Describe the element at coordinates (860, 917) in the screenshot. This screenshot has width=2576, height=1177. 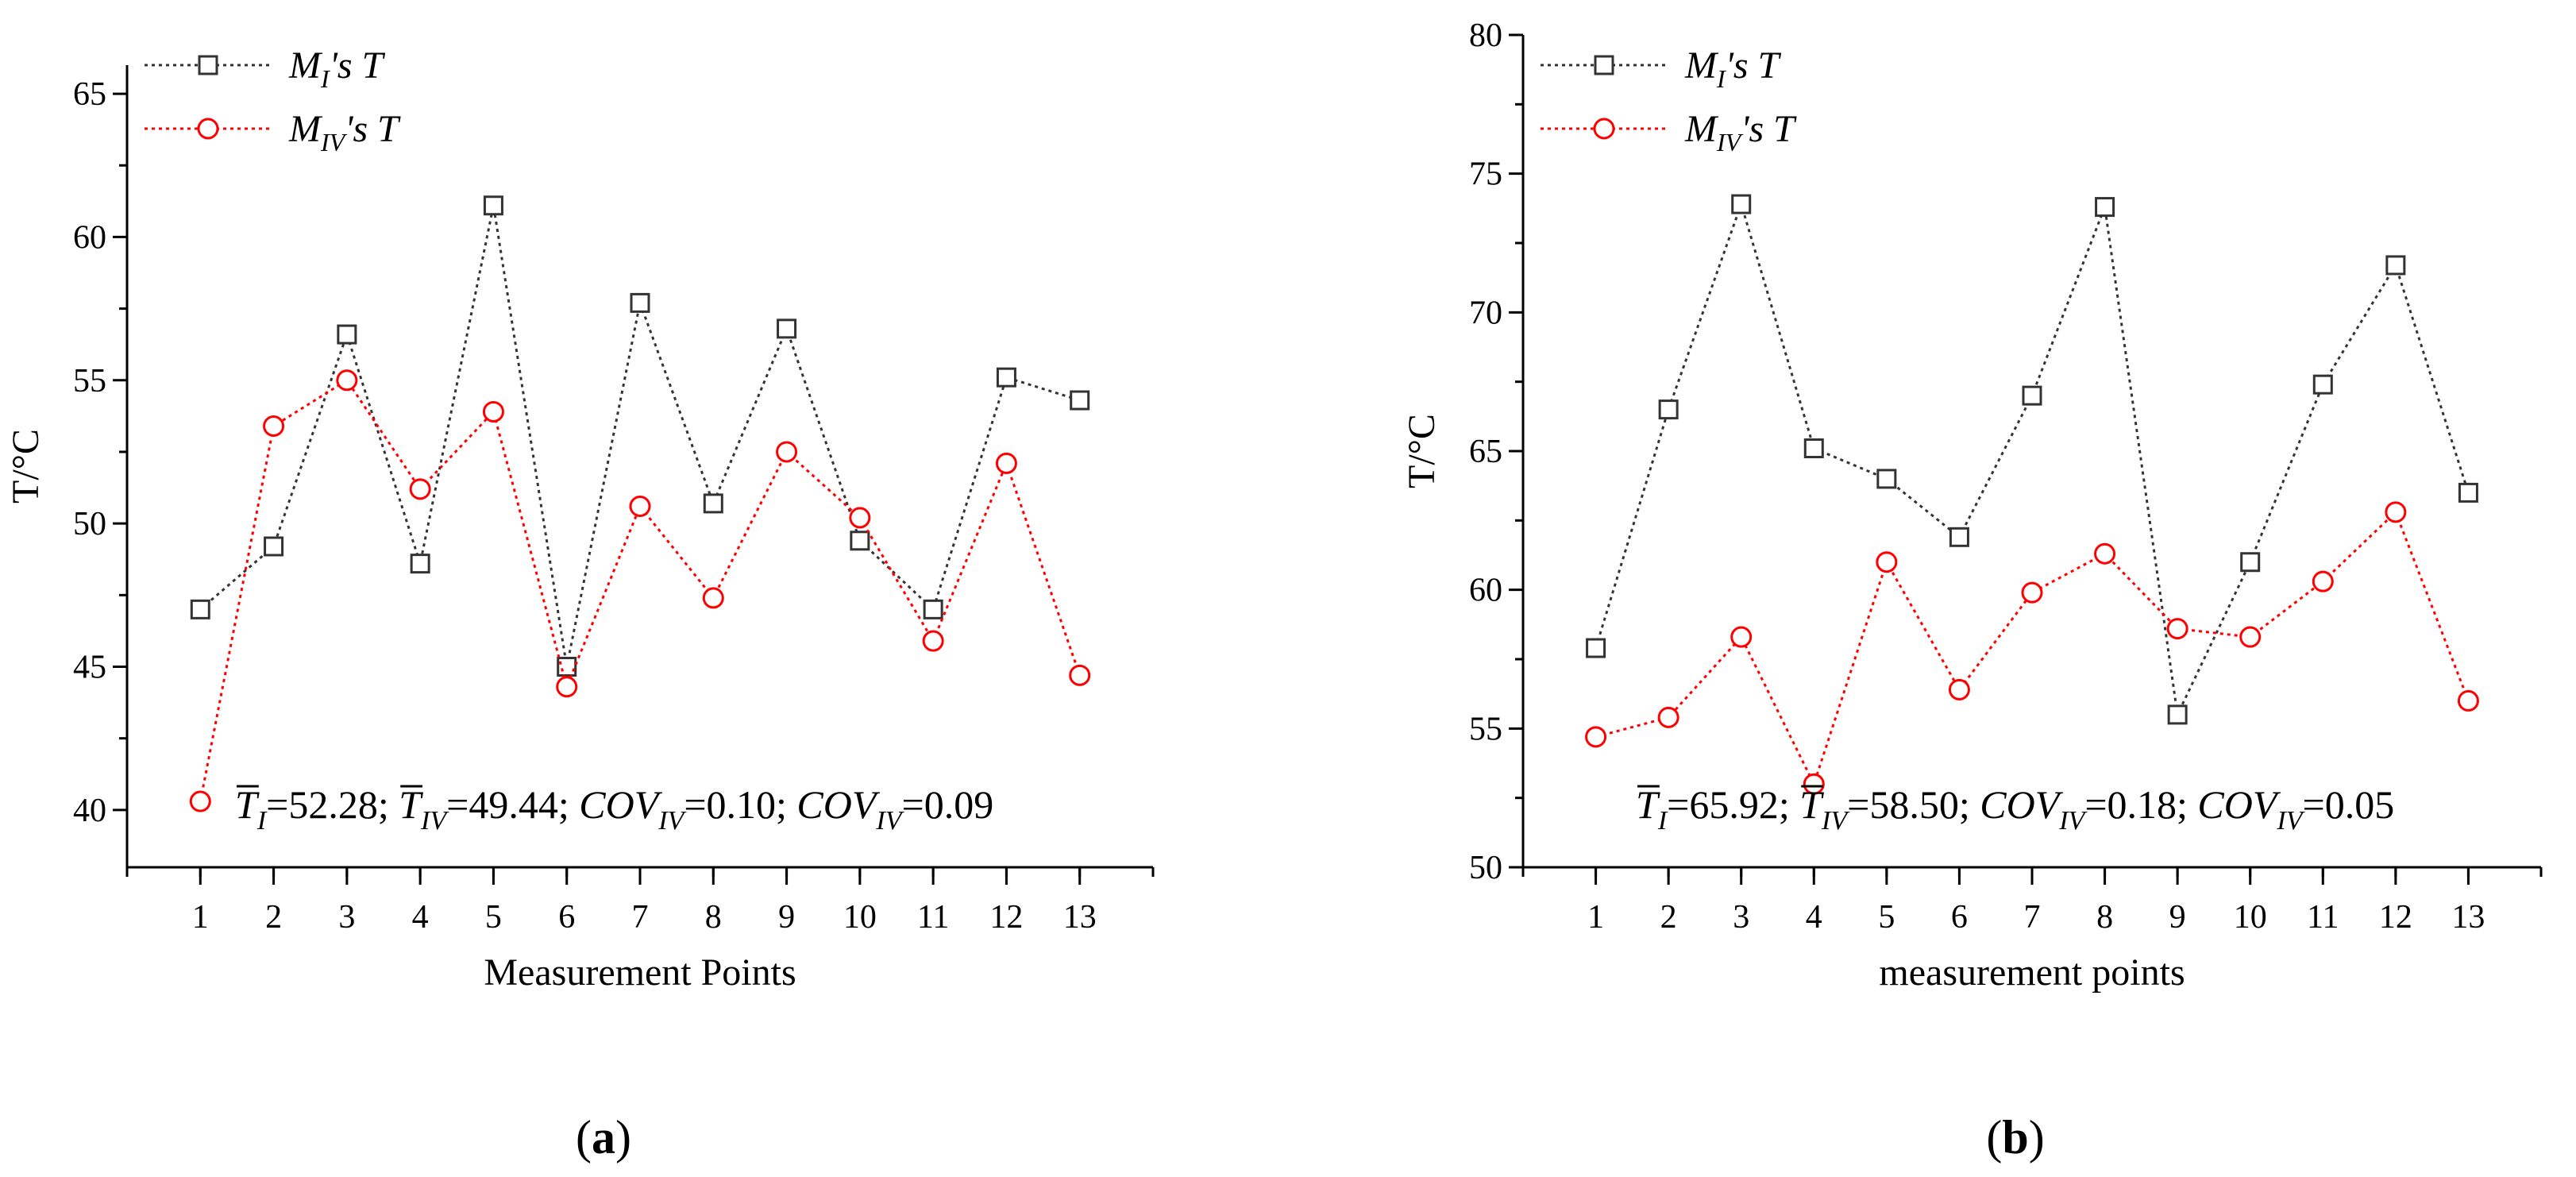
I see `x-tick-label: 10` at that location.